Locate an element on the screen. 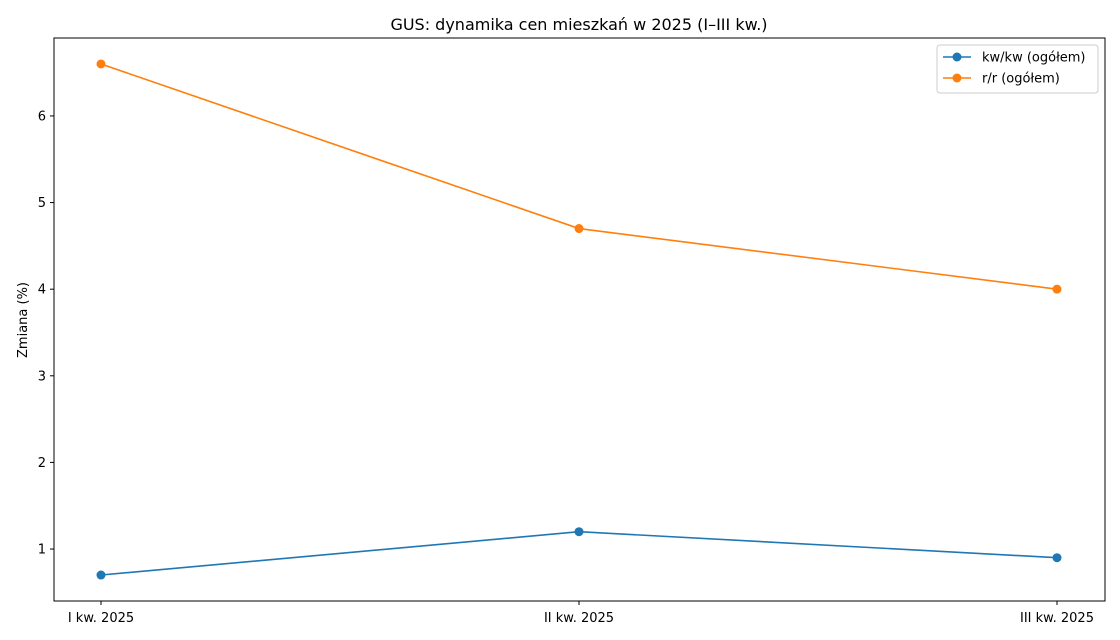 This screenshot has width=1120, height=640. legend-box is located at coordinates (1017, 69).